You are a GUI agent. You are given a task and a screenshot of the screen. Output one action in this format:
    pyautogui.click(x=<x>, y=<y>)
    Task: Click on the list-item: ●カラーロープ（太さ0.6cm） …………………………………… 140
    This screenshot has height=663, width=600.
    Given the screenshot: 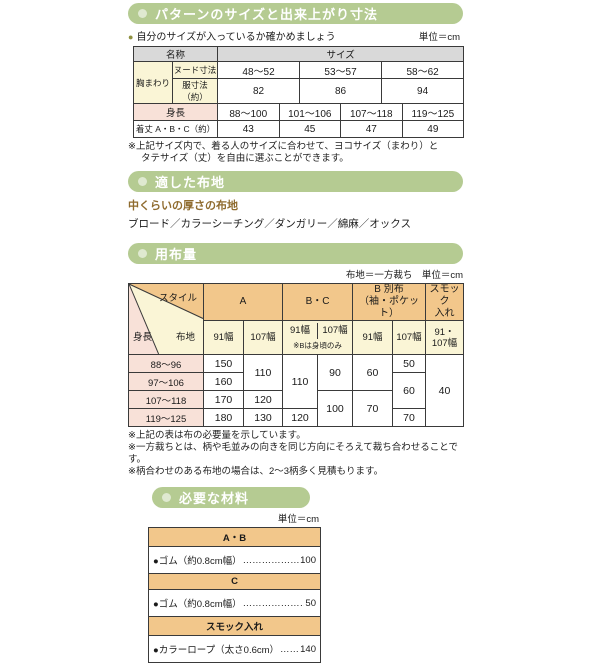 What is the action you would take?
    pyautogui.click(x=234, y=649)
    